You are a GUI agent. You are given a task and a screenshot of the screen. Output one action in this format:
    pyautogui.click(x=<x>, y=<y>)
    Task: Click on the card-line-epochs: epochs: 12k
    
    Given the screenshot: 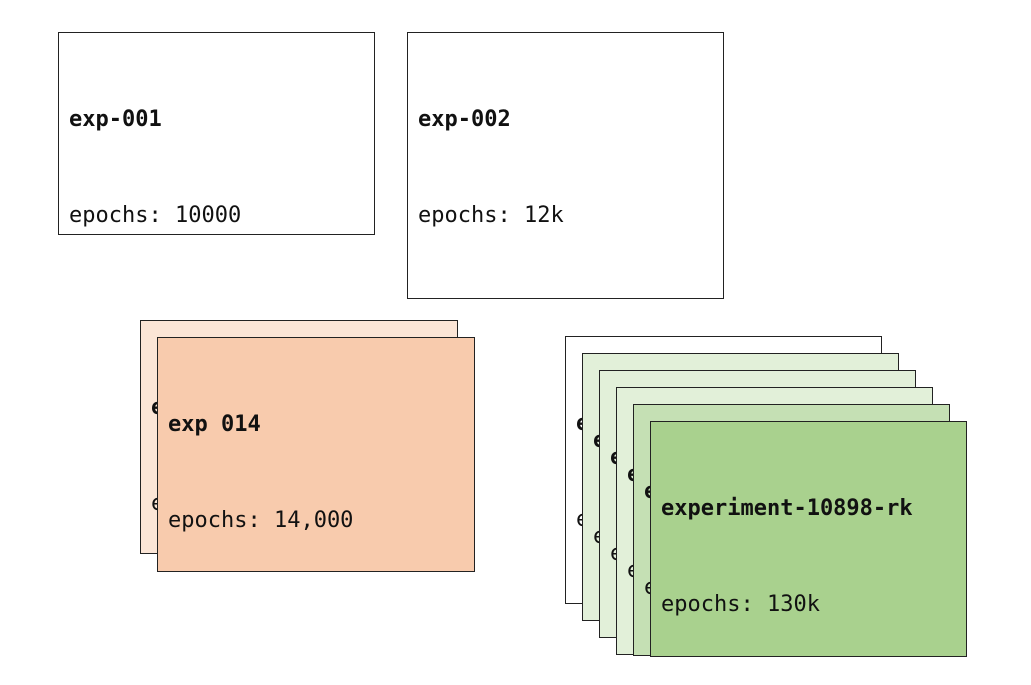 What is the action you would take?
    pyautogui.click(x=491, y=215)
    